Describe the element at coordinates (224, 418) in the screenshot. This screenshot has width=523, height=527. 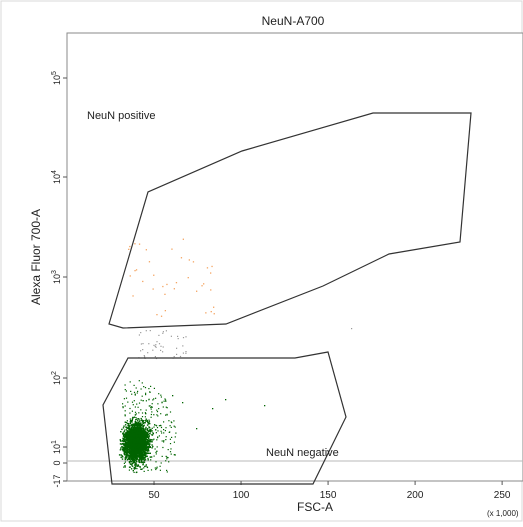
I see `gate-neun-negative` at that location.